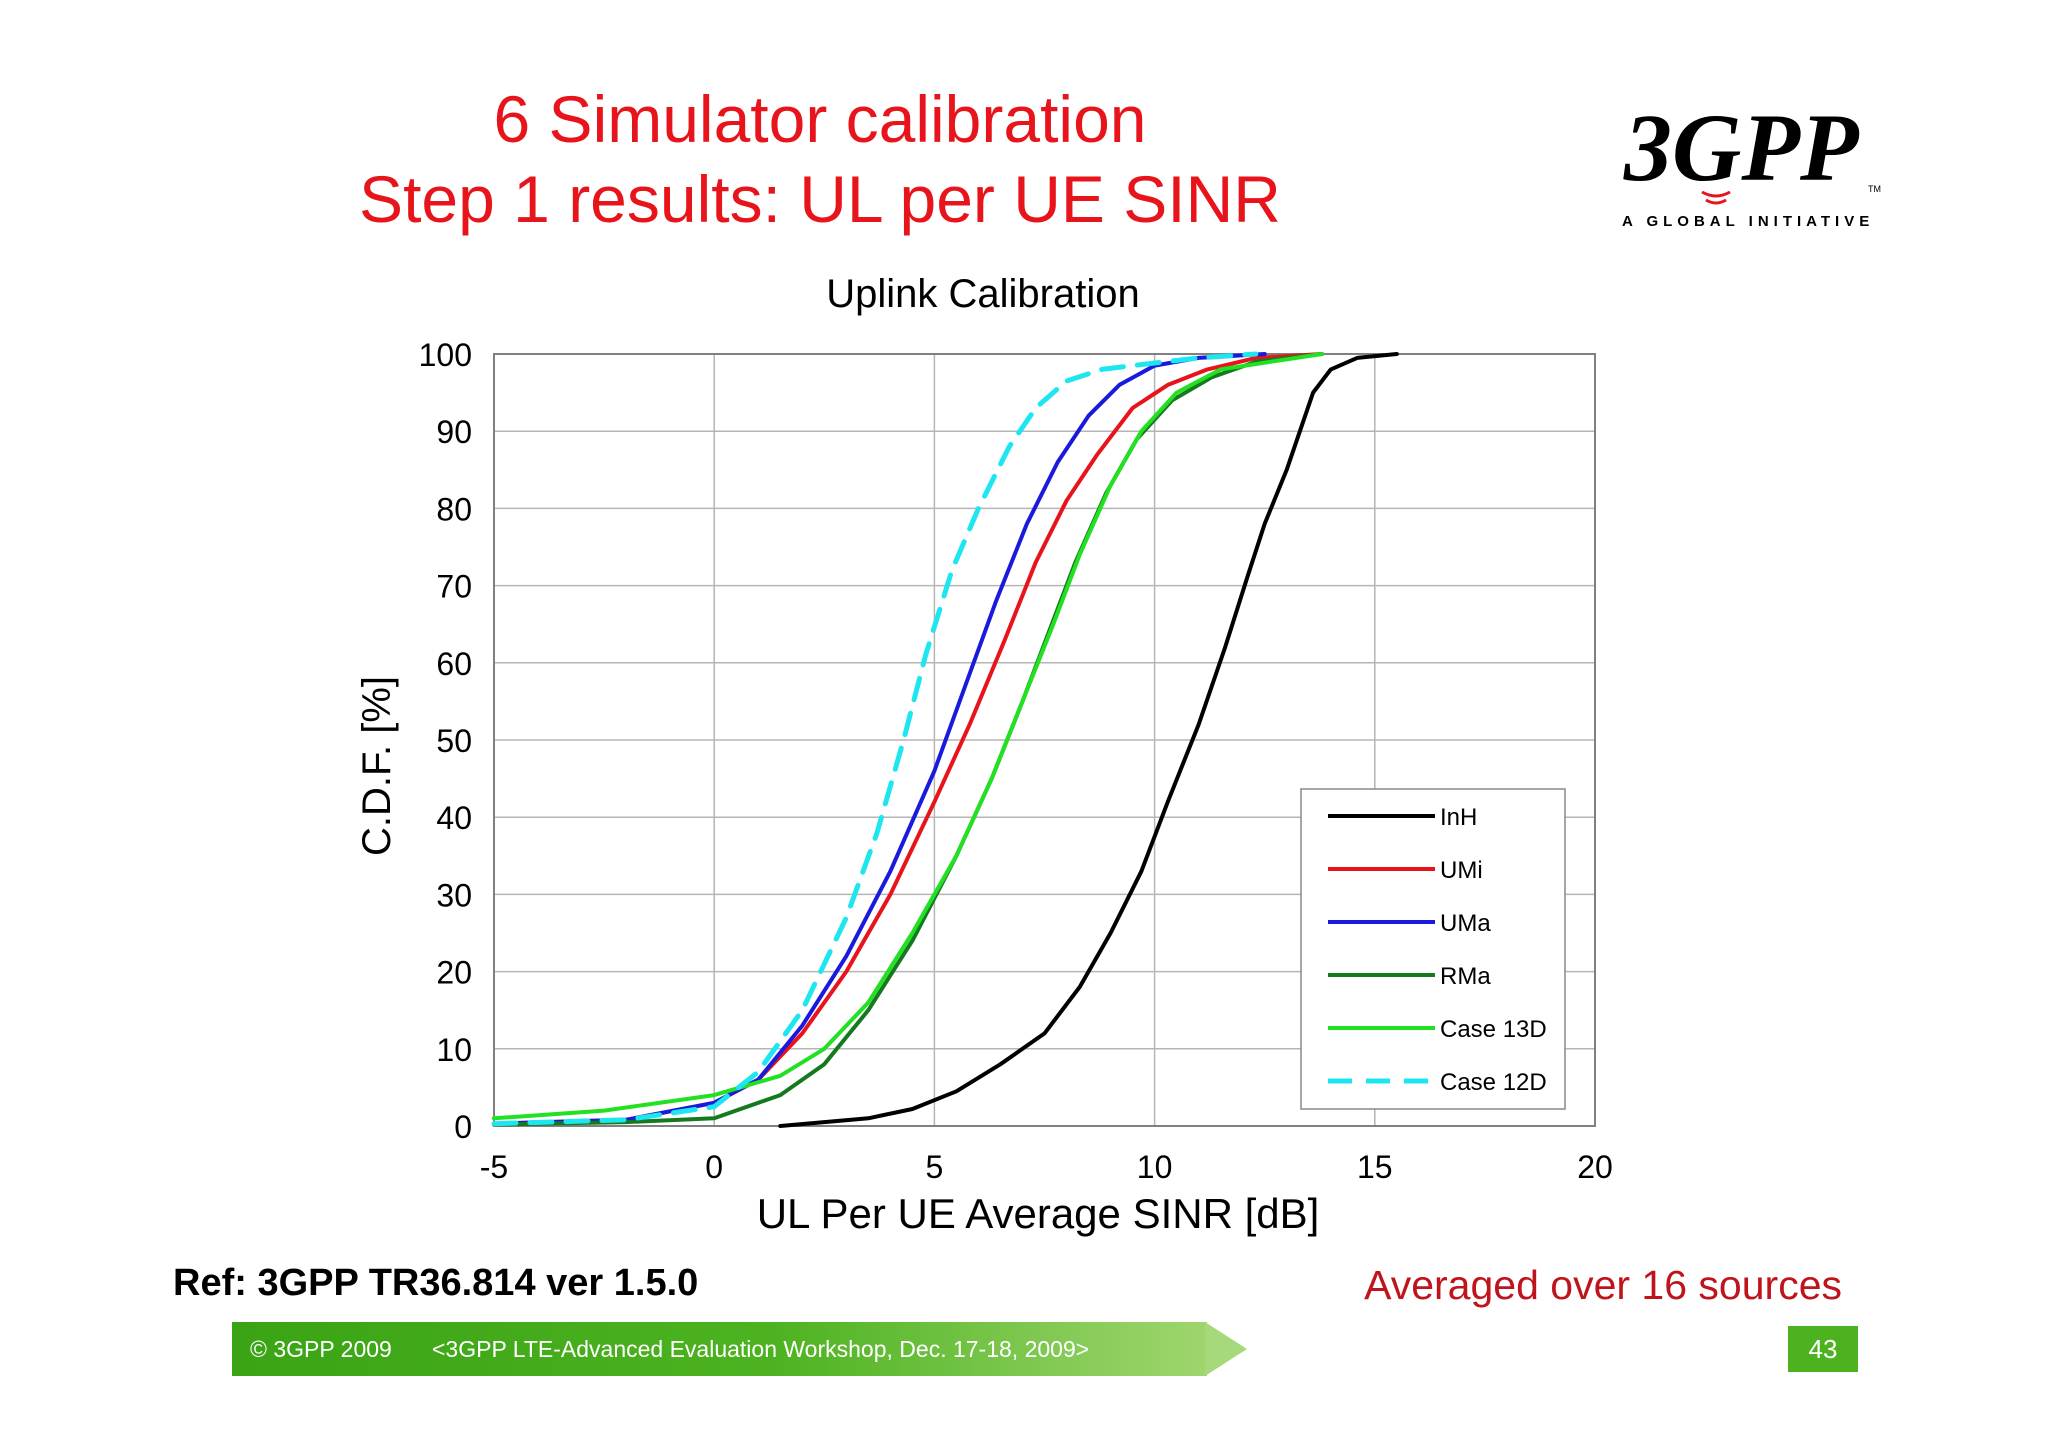 The image size is (2048, 1447). Describe the element at coordinates (454, 664) in the screenshot. I see `y-tick-label: 60` at that location.